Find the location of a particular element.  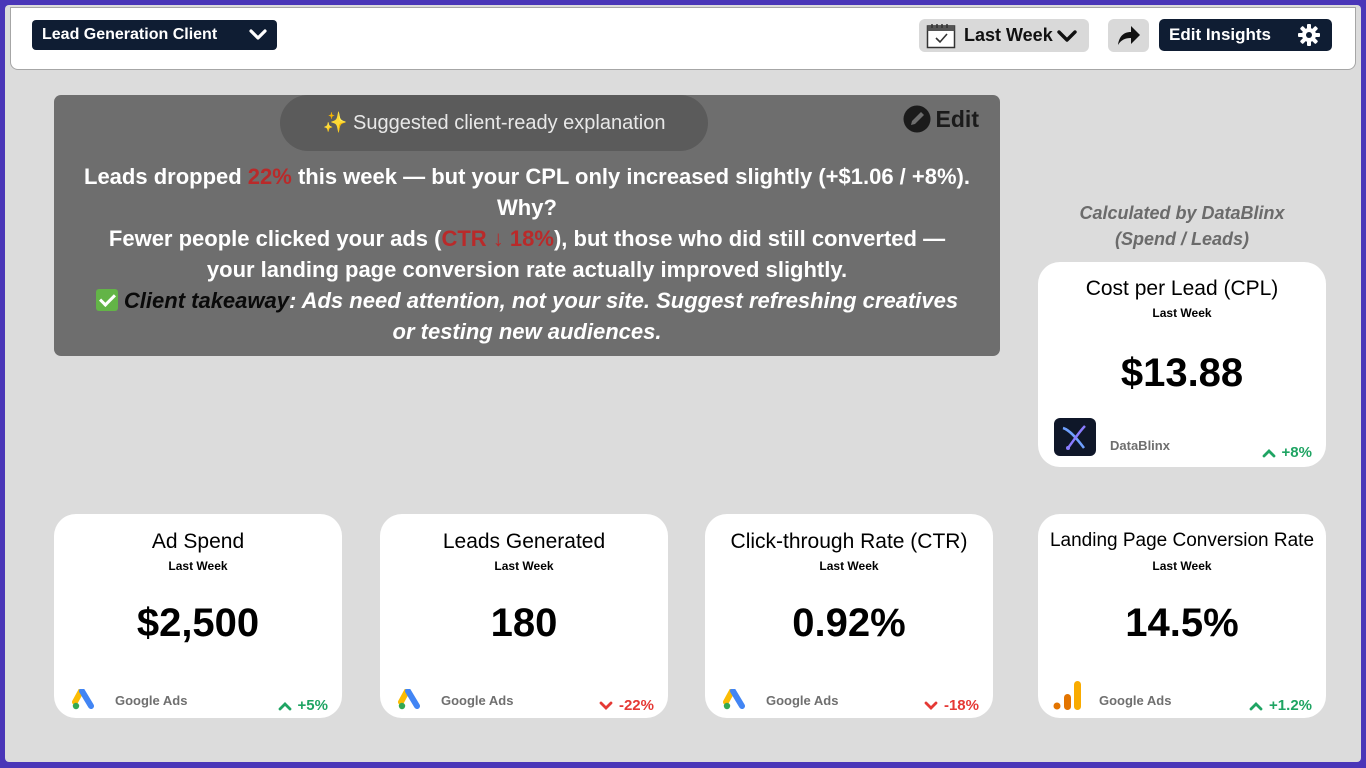

explanation-line-2: Why? is located at coordinates (527, 207).